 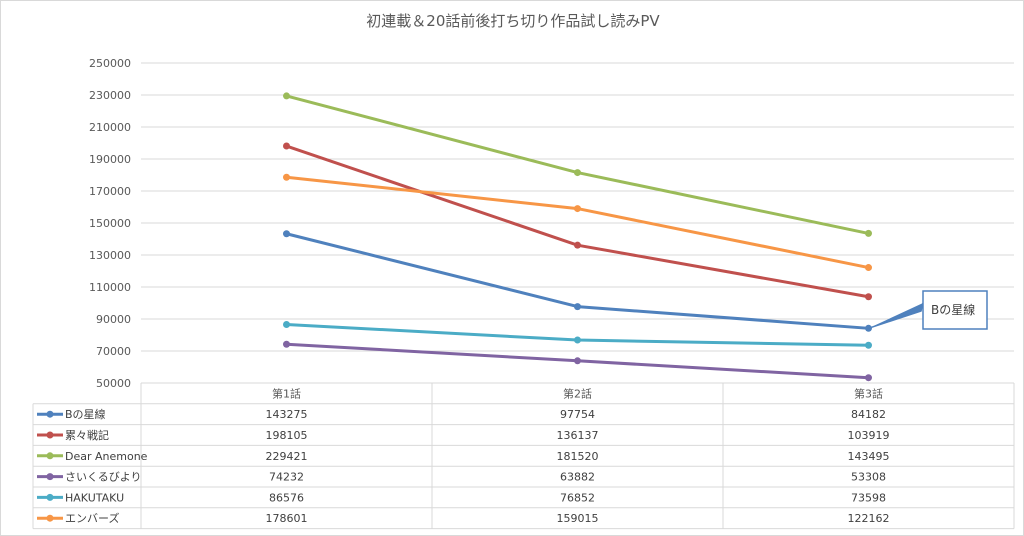 What do you see at coordinates (577, 497) in the screenshot?
I see `data-table-cell: 76852` at bounding box center [577, 497].